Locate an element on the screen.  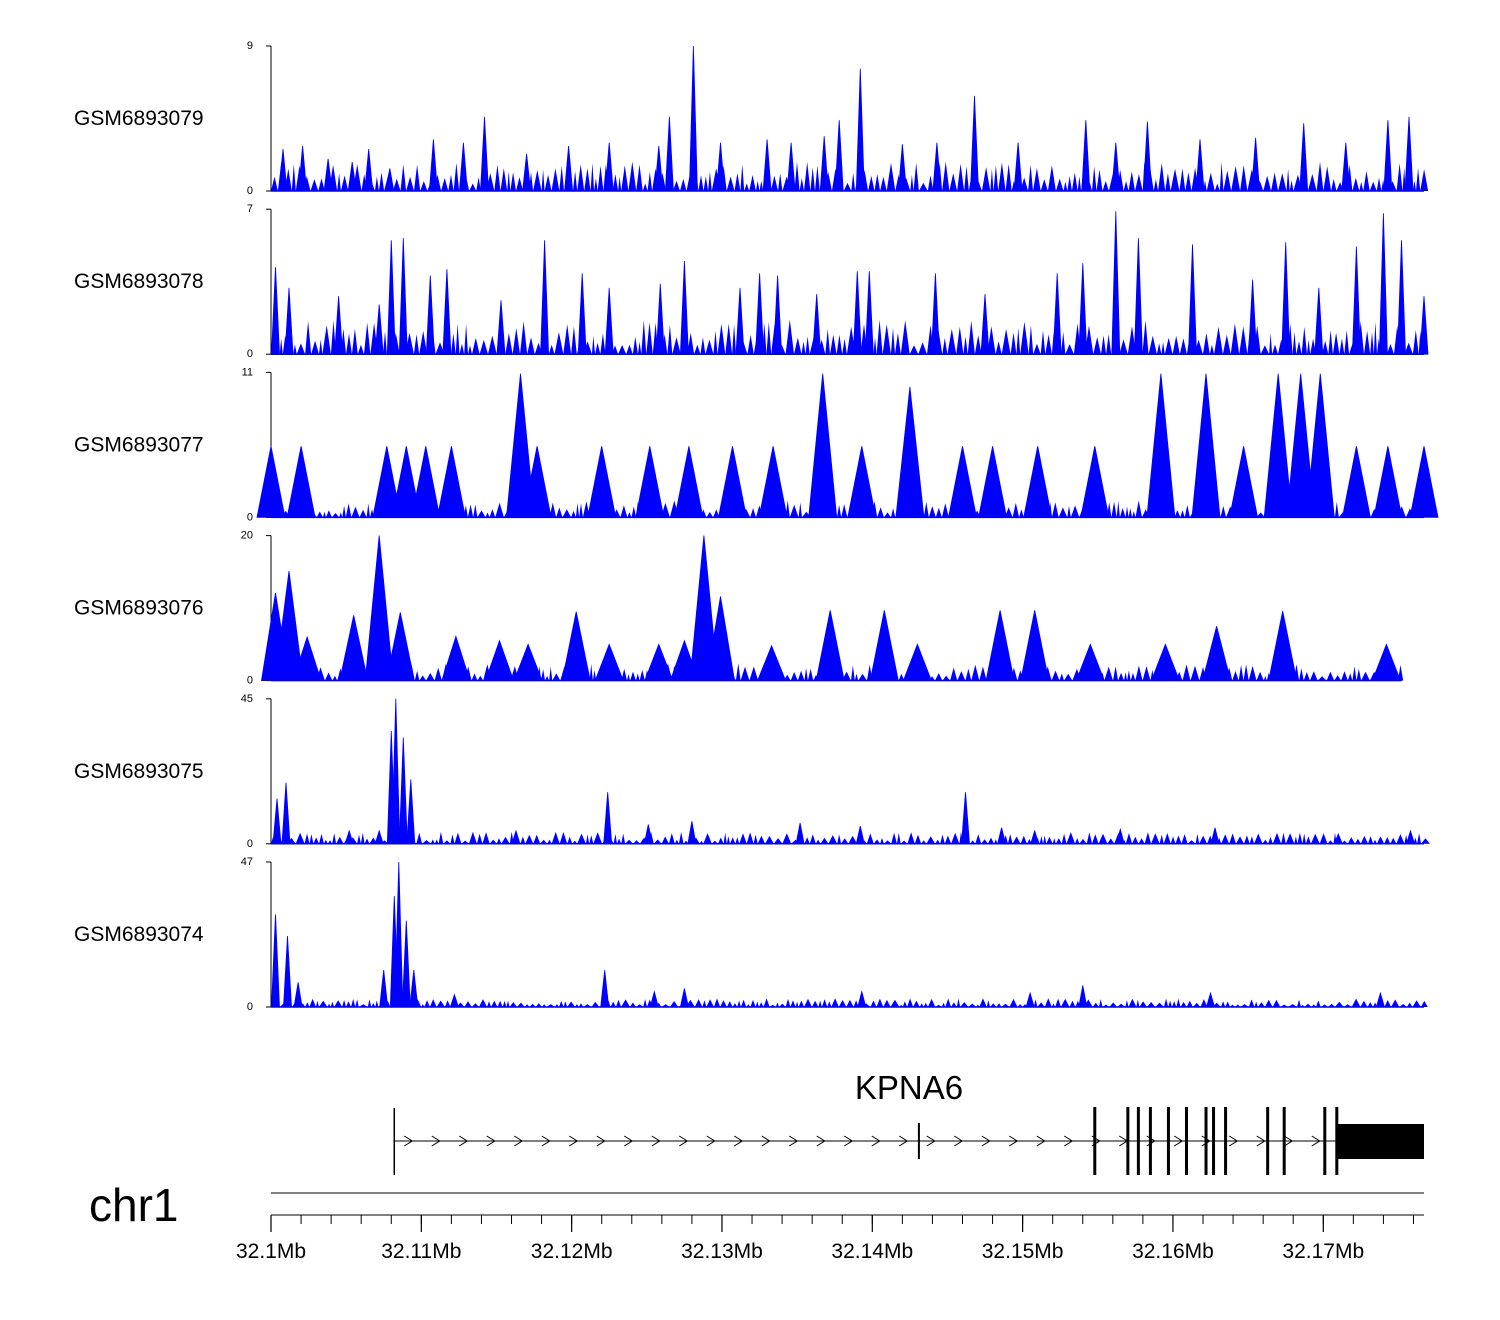
ylim-max-label: 20 is located at coordinates (247, 536).